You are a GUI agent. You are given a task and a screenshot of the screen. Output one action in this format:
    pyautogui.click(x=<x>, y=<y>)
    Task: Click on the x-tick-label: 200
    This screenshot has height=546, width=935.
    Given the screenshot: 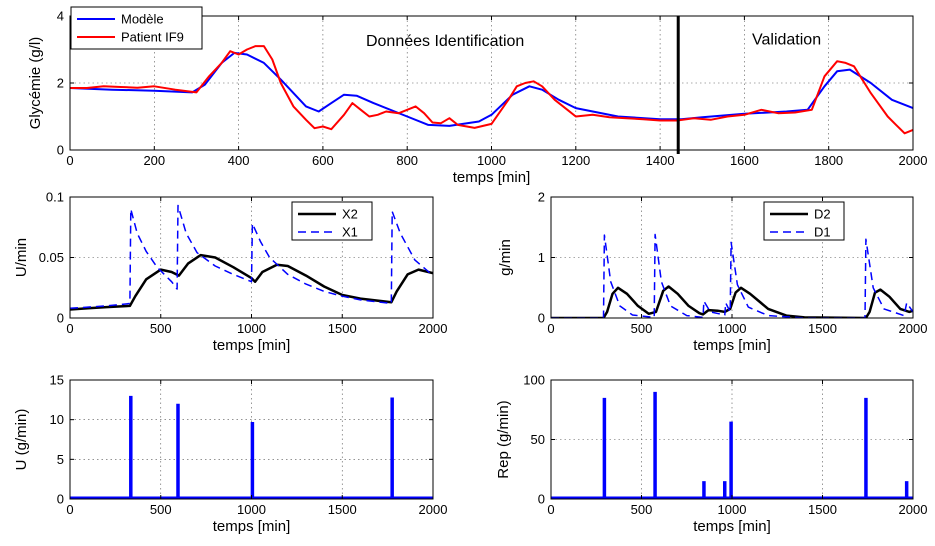 What is the action you would take?
    pyautogui.click(x=154, y=160)
    